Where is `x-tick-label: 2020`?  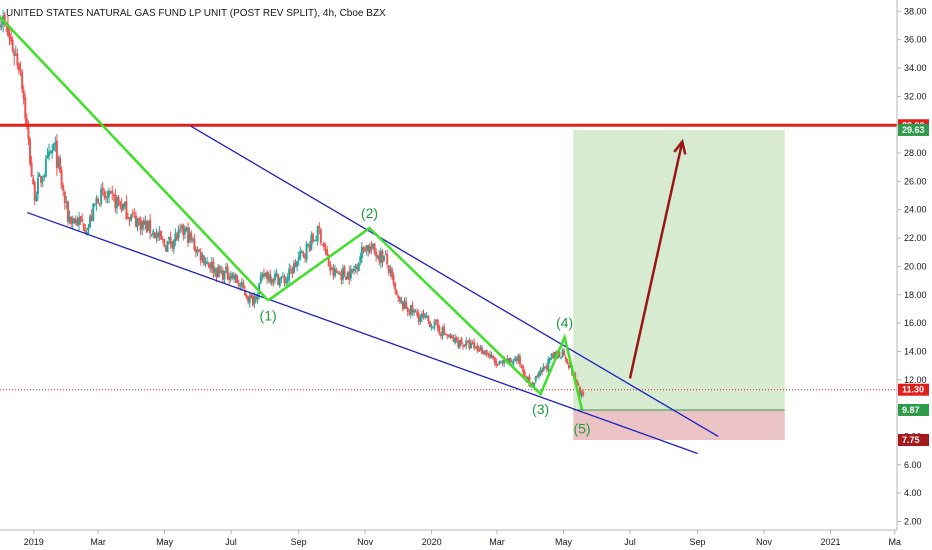
x-tick-label: 2020 is located at coordinates (432, 542).